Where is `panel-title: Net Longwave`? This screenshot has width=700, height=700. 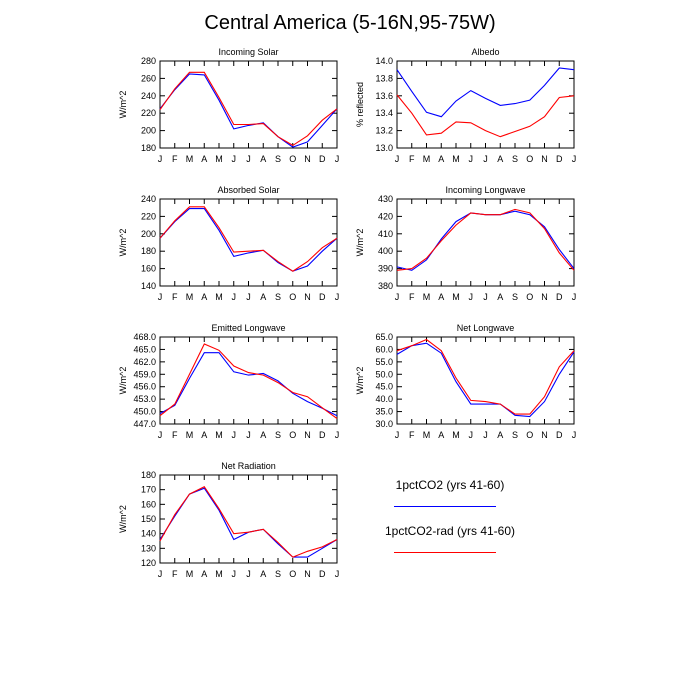
panel-title: Net Longwave is located at coordinates (486, 328).